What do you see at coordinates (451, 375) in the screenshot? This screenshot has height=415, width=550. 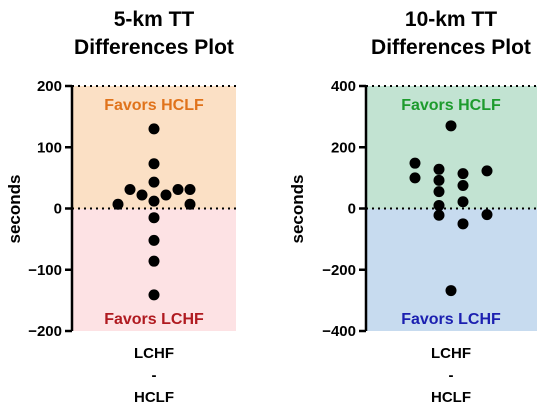 I see `x-category-10km-line2: -` at bounding box center [451, 375].